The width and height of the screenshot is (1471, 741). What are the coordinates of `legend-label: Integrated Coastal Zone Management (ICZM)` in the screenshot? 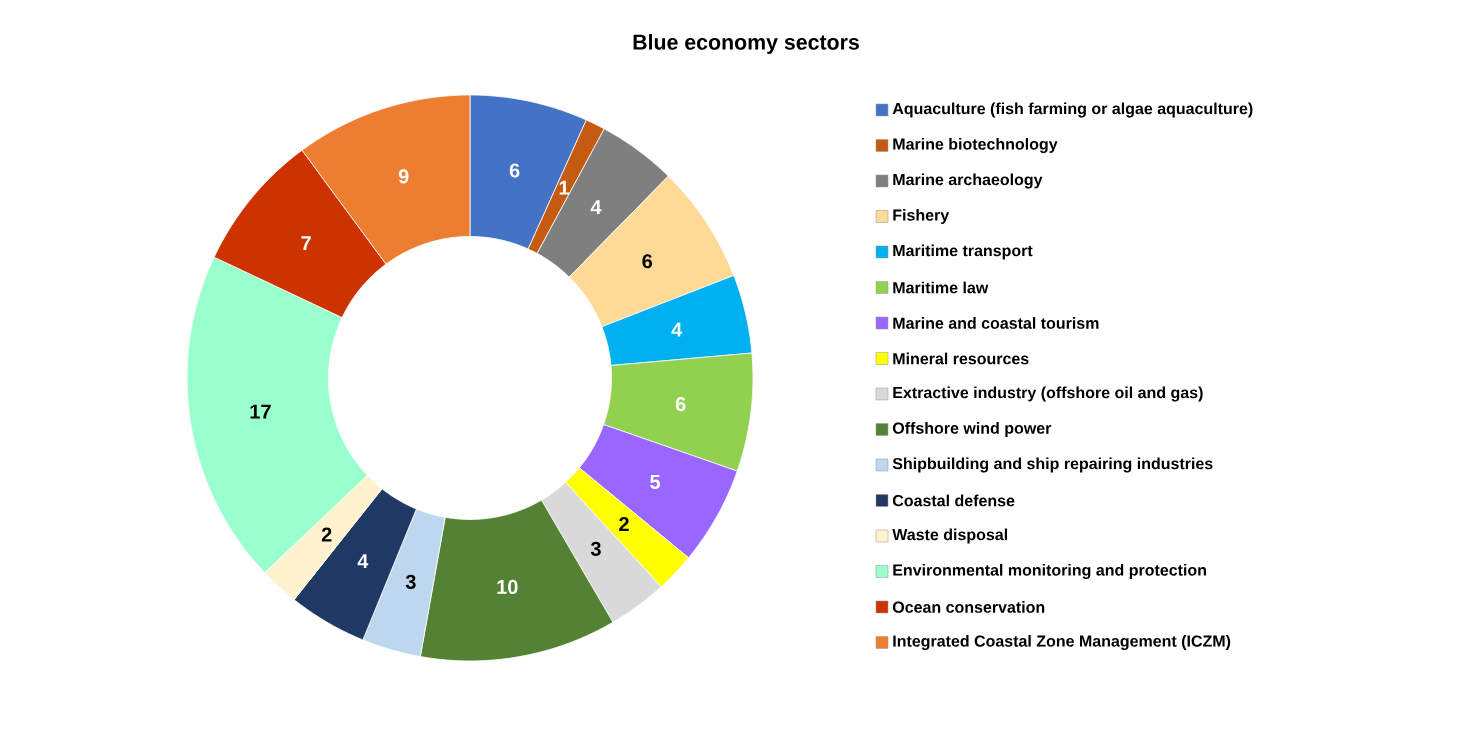 It's located at (1062, 642).